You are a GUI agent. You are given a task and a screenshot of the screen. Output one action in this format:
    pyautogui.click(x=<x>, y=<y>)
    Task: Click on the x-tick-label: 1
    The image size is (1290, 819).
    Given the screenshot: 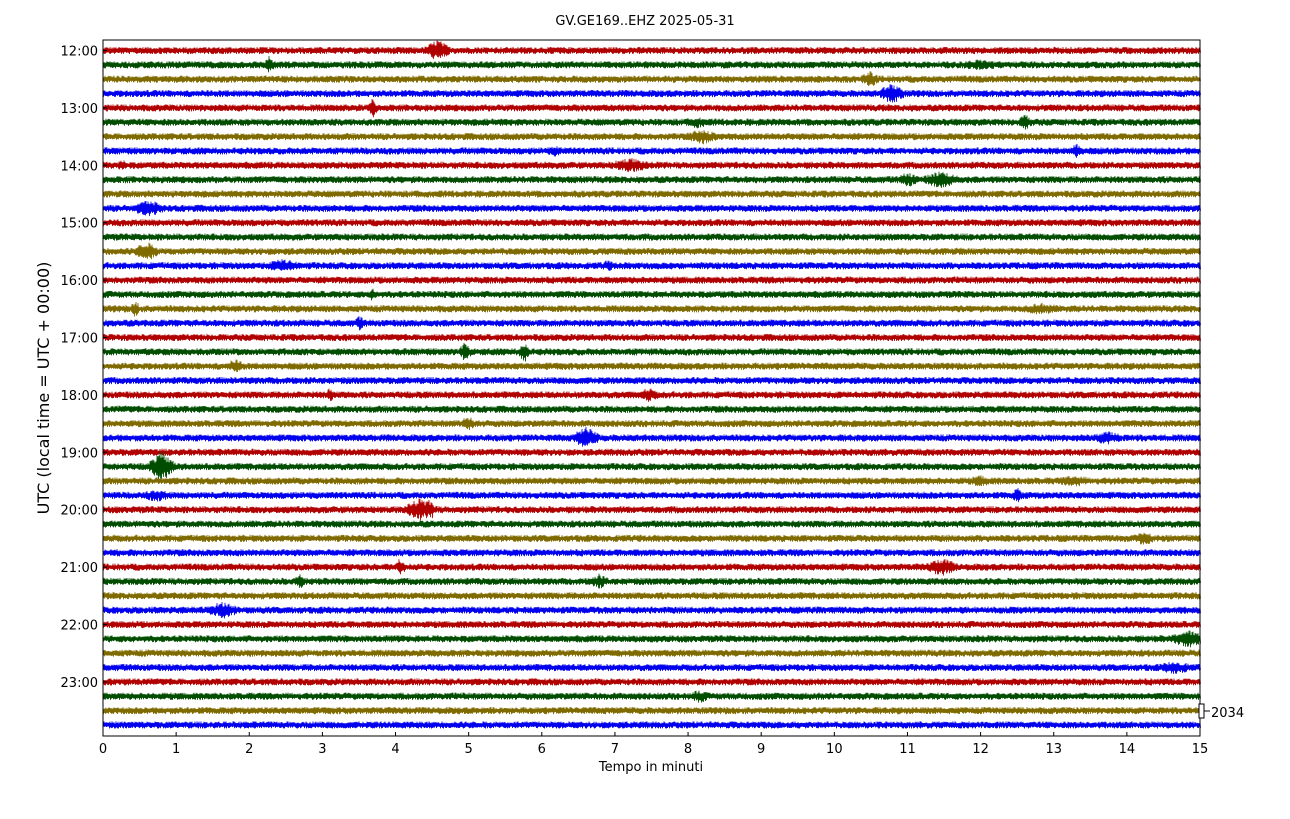 What is the action you would take?
    pyautogui.click(x=176, y=749)
    